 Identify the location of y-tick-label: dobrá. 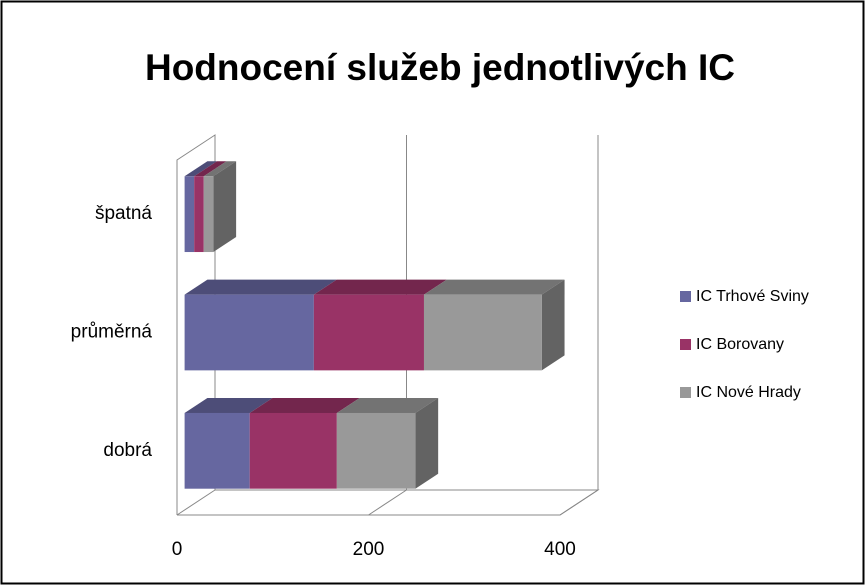
(127, 450).